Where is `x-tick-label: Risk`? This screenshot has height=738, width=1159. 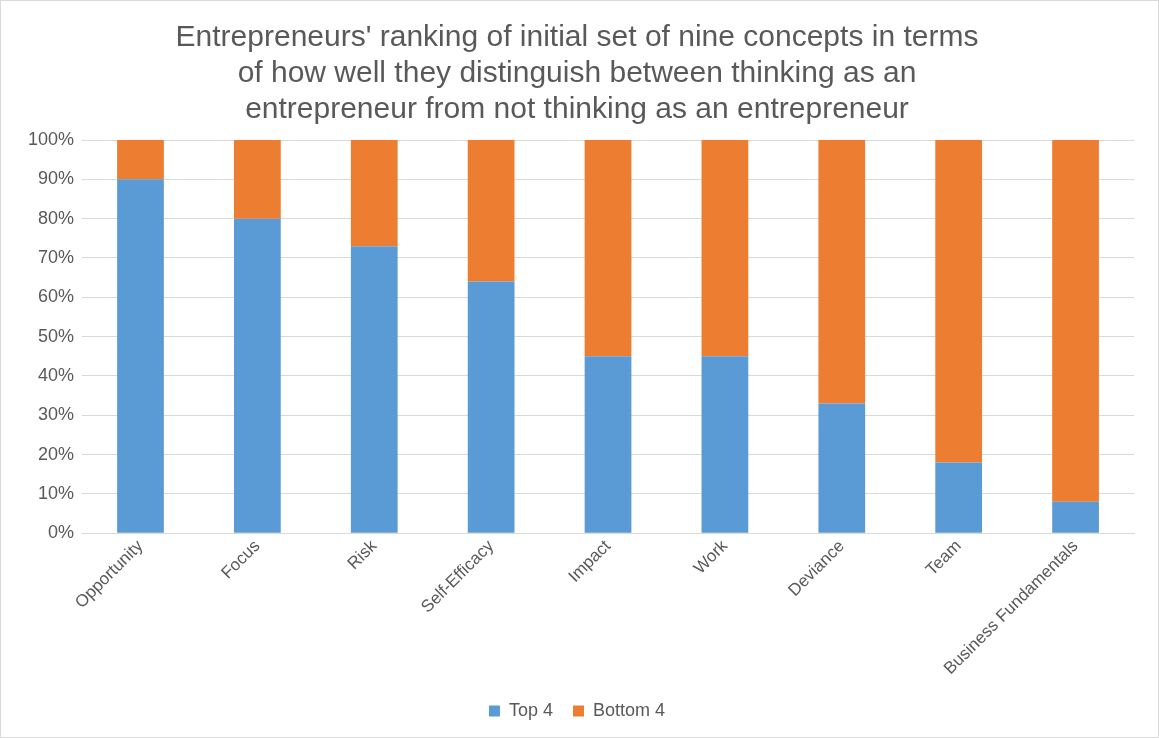
x-tick-label: Risk is located at coordinates (362, 554).